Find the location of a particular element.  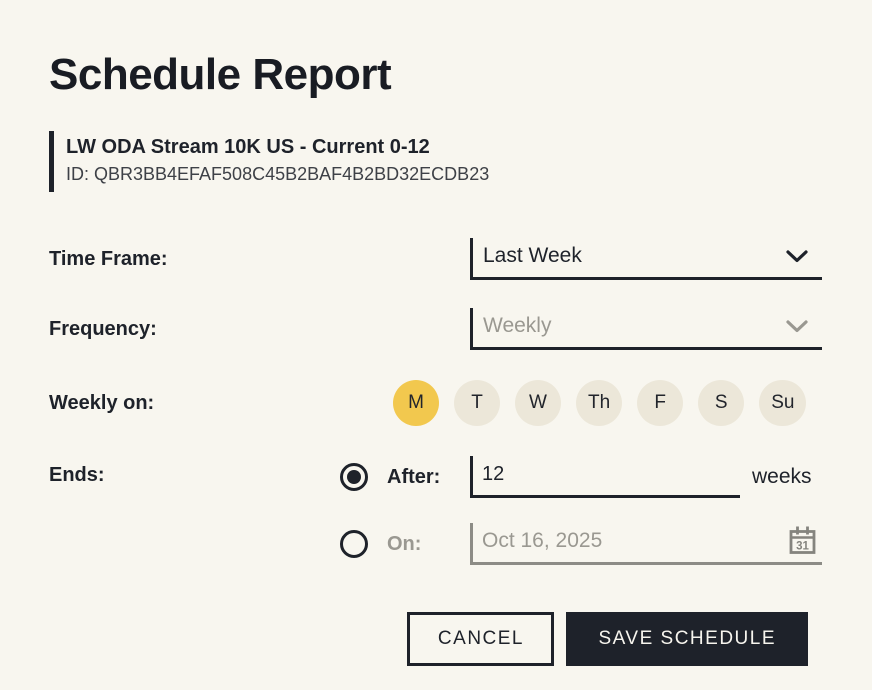

weeks-unit-label: weeks is located at coordinates (782, 476).